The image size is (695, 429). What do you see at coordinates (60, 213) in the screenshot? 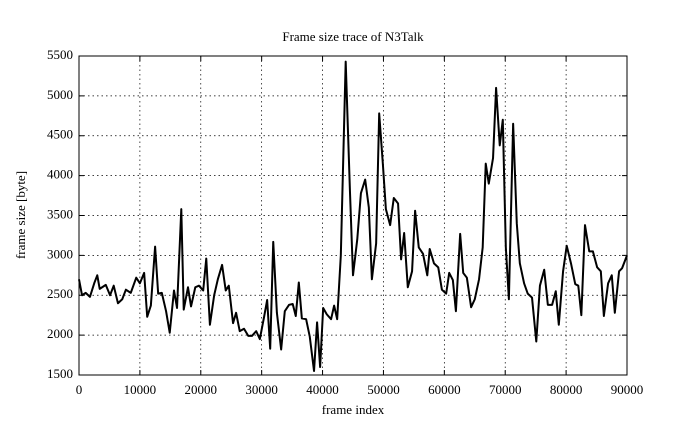
I see `y-tick-label: 3500` at bounding box center [60, 213].